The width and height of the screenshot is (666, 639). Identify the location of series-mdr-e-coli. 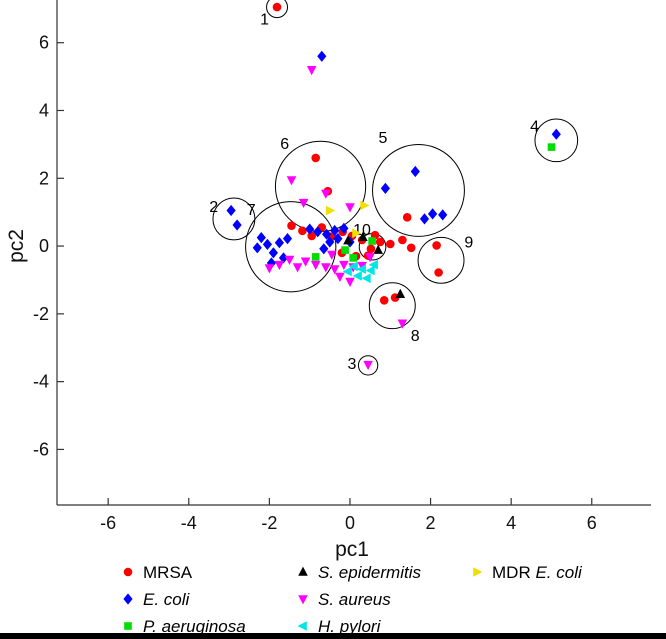
(348, 219).